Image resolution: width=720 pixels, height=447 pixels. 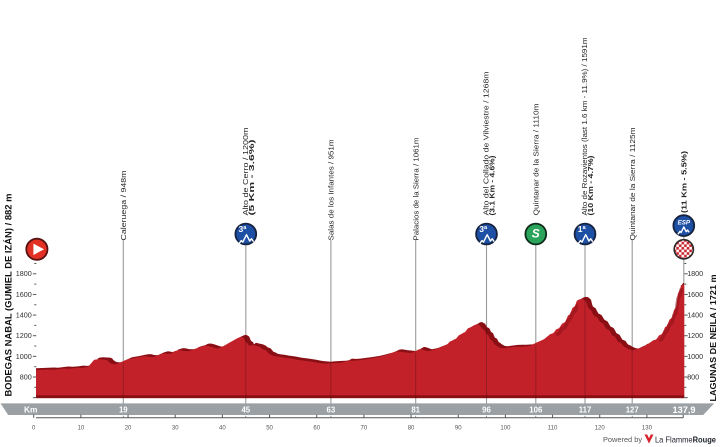 What do you see at coordinates (536, 234) in the screenshot?
I see `svg-text: S` at bounding box center [536, 234].